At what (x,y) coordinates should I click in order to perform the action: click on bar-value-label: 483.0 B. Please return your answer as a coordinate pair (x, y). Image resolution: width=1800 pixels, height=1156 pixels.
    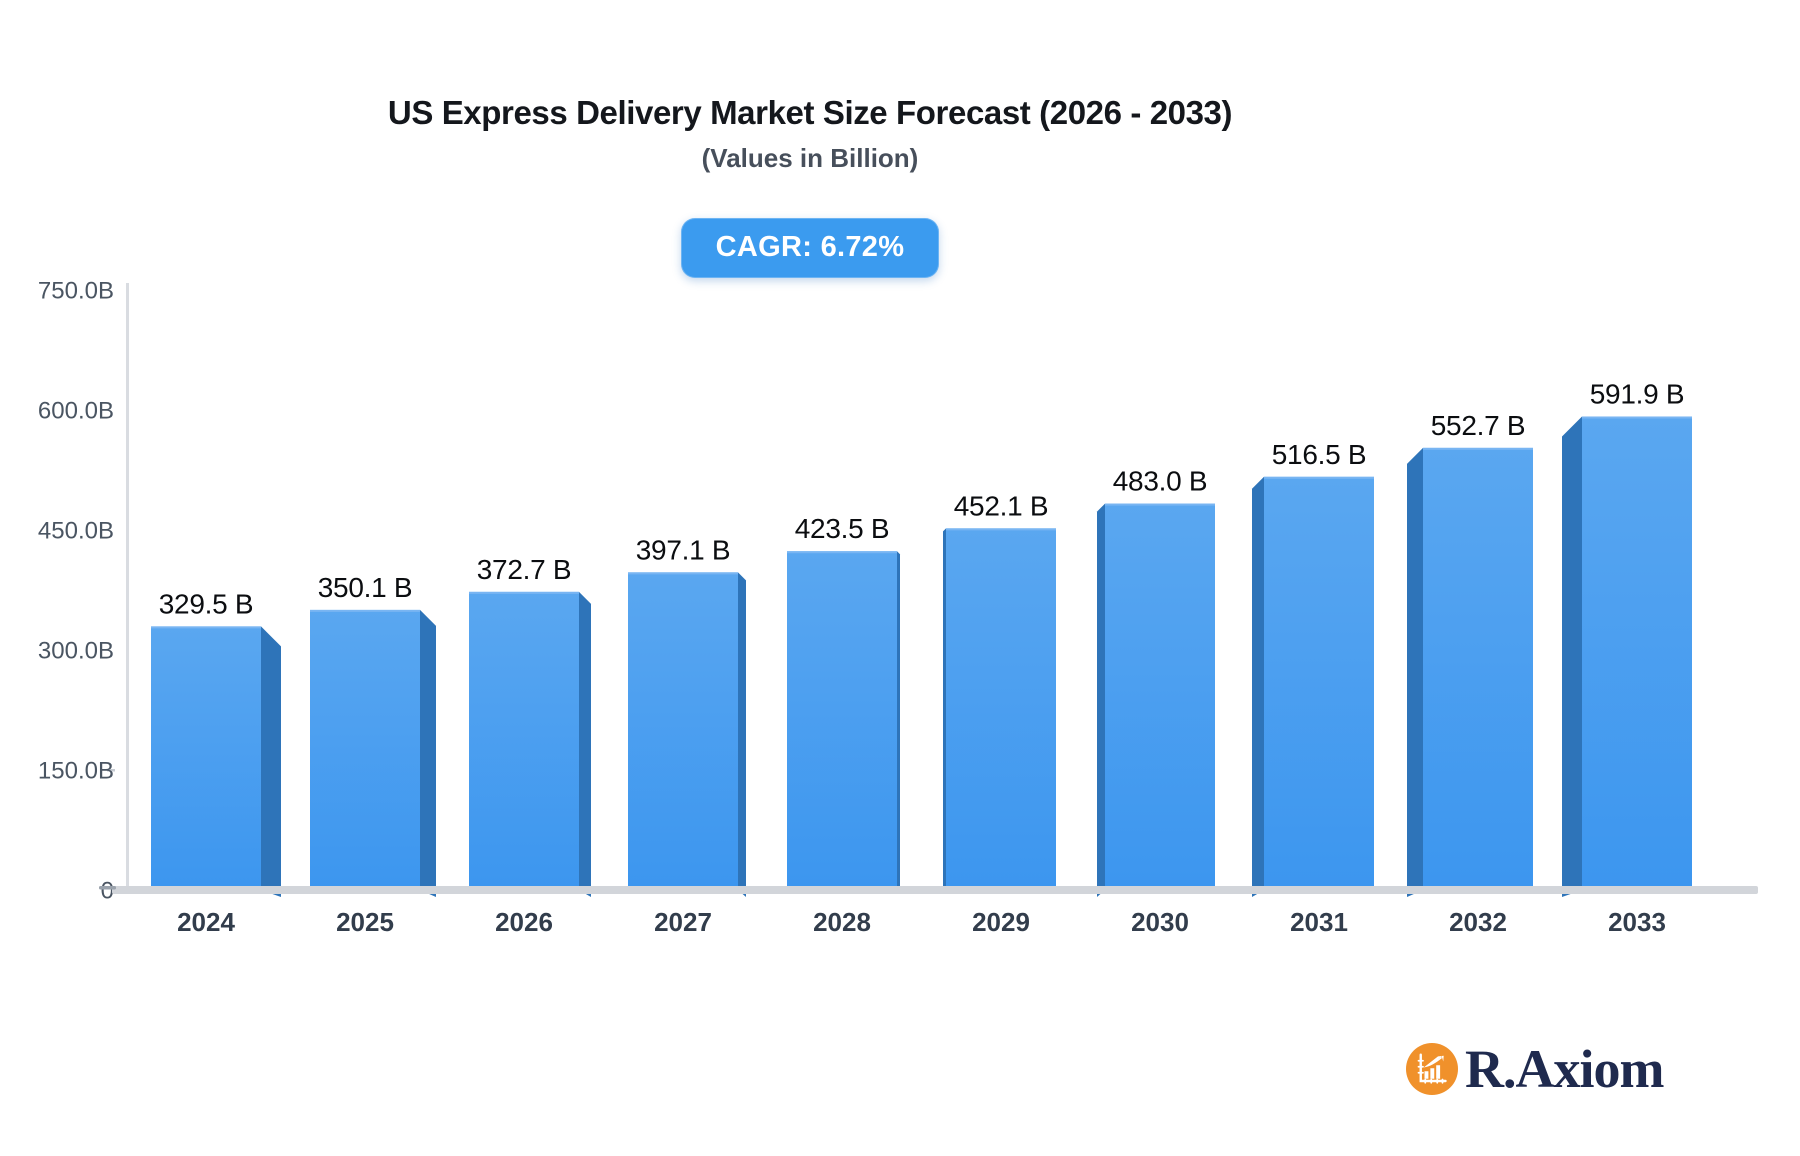
    Looking at the image, I should click on (1160, 481).